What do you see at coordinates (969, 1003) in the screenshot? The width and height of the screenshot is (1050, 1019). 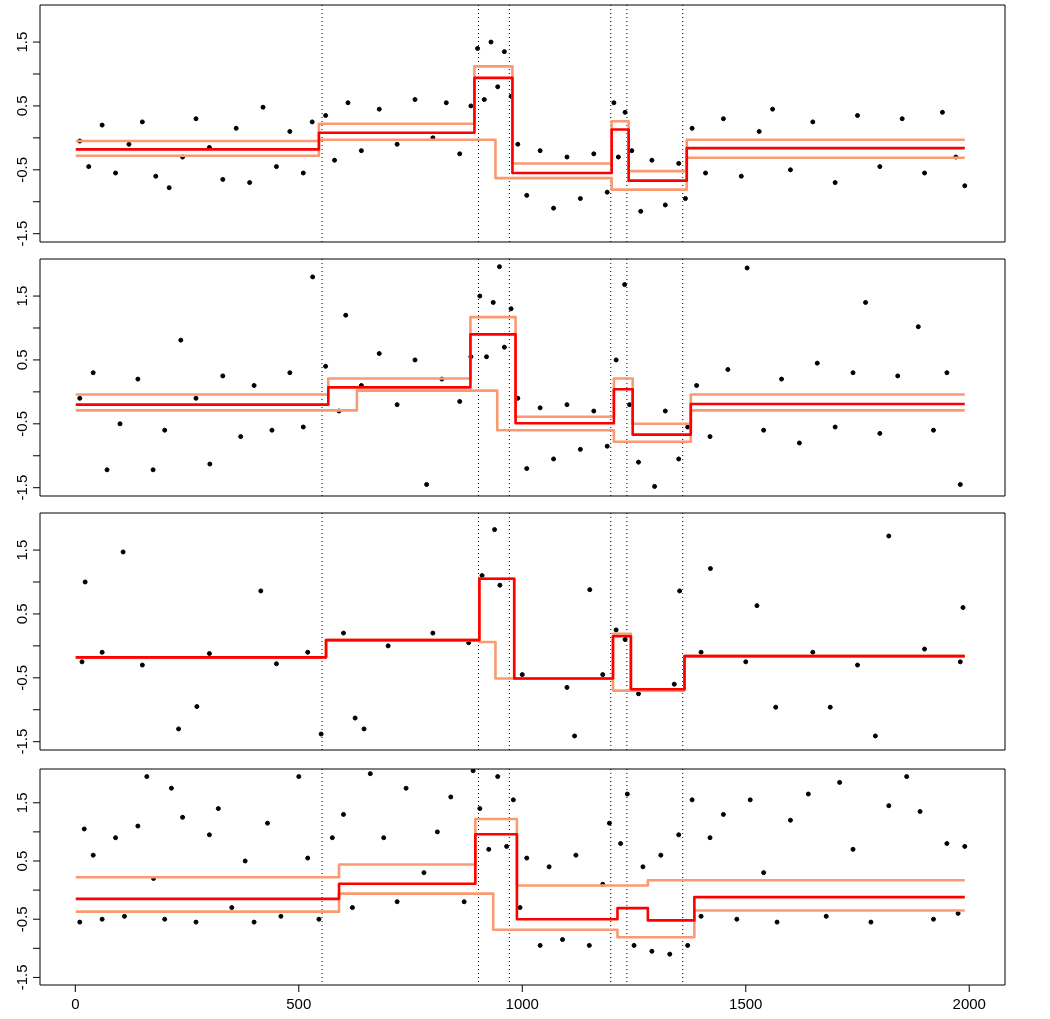 I see `x-tick-label: 2000` at bounding box center [969, 1003].